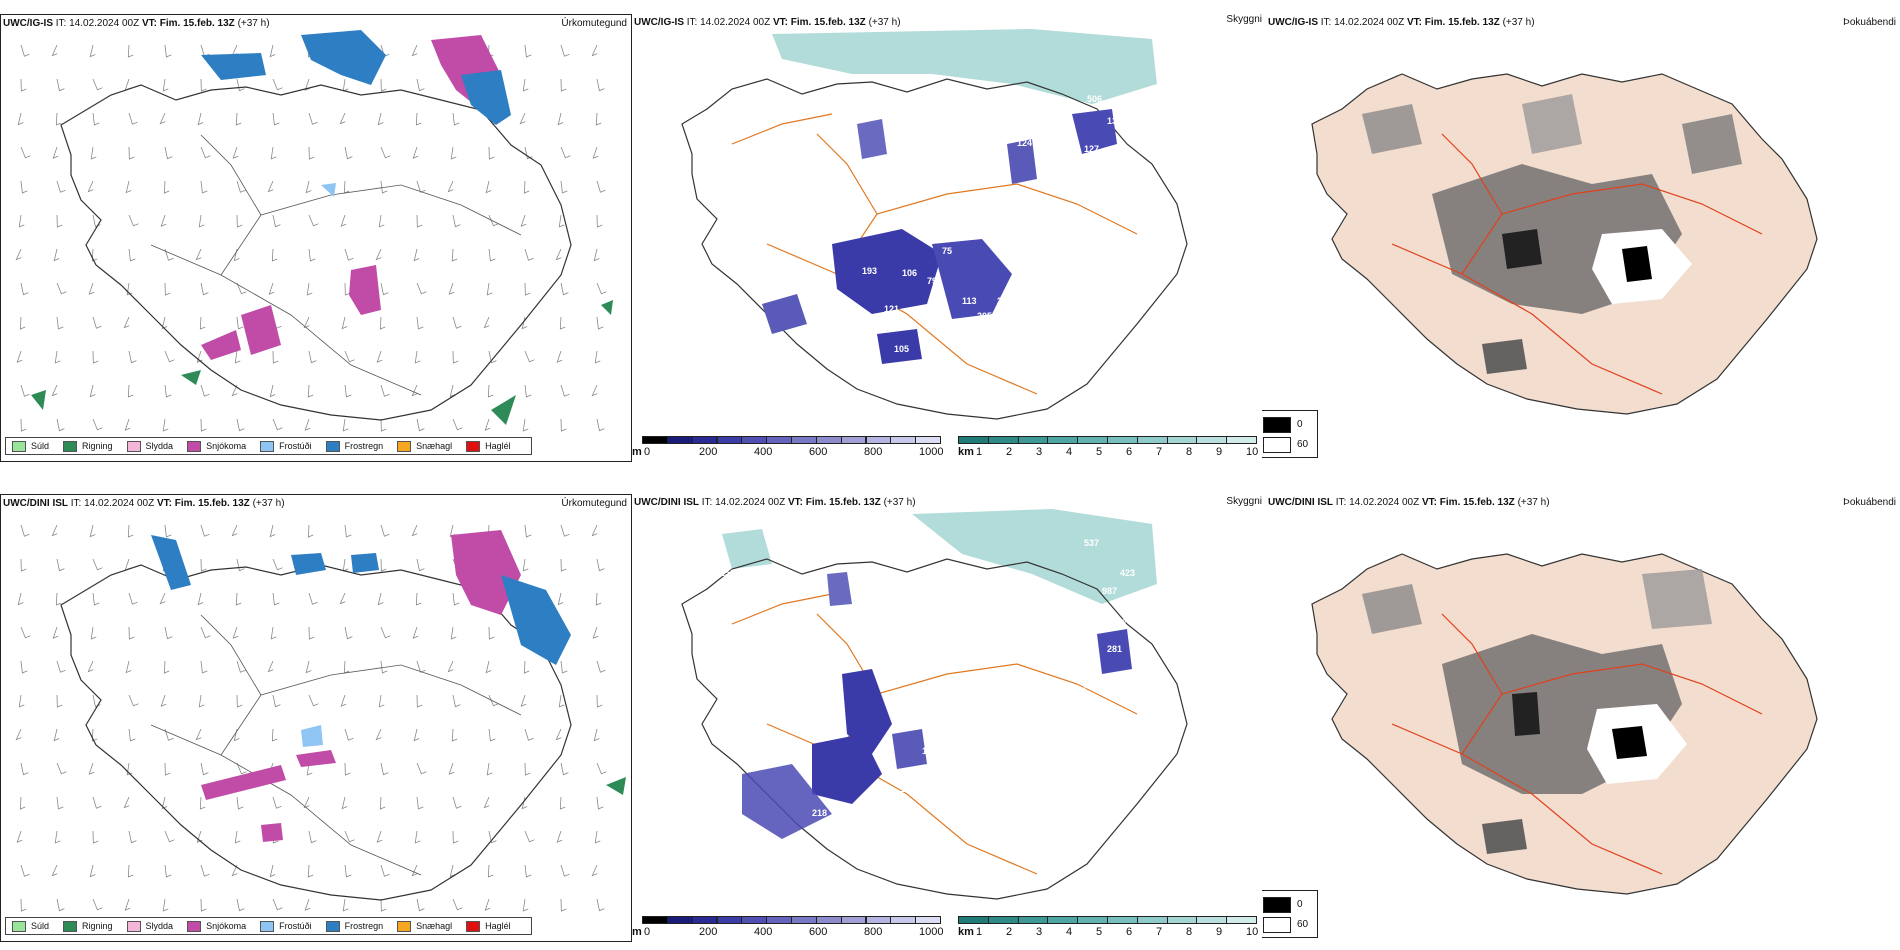  Describe the element at coordinates (104, 23) in the screenshot. I see `it-value: 14.02.2024 00Z` at that location.